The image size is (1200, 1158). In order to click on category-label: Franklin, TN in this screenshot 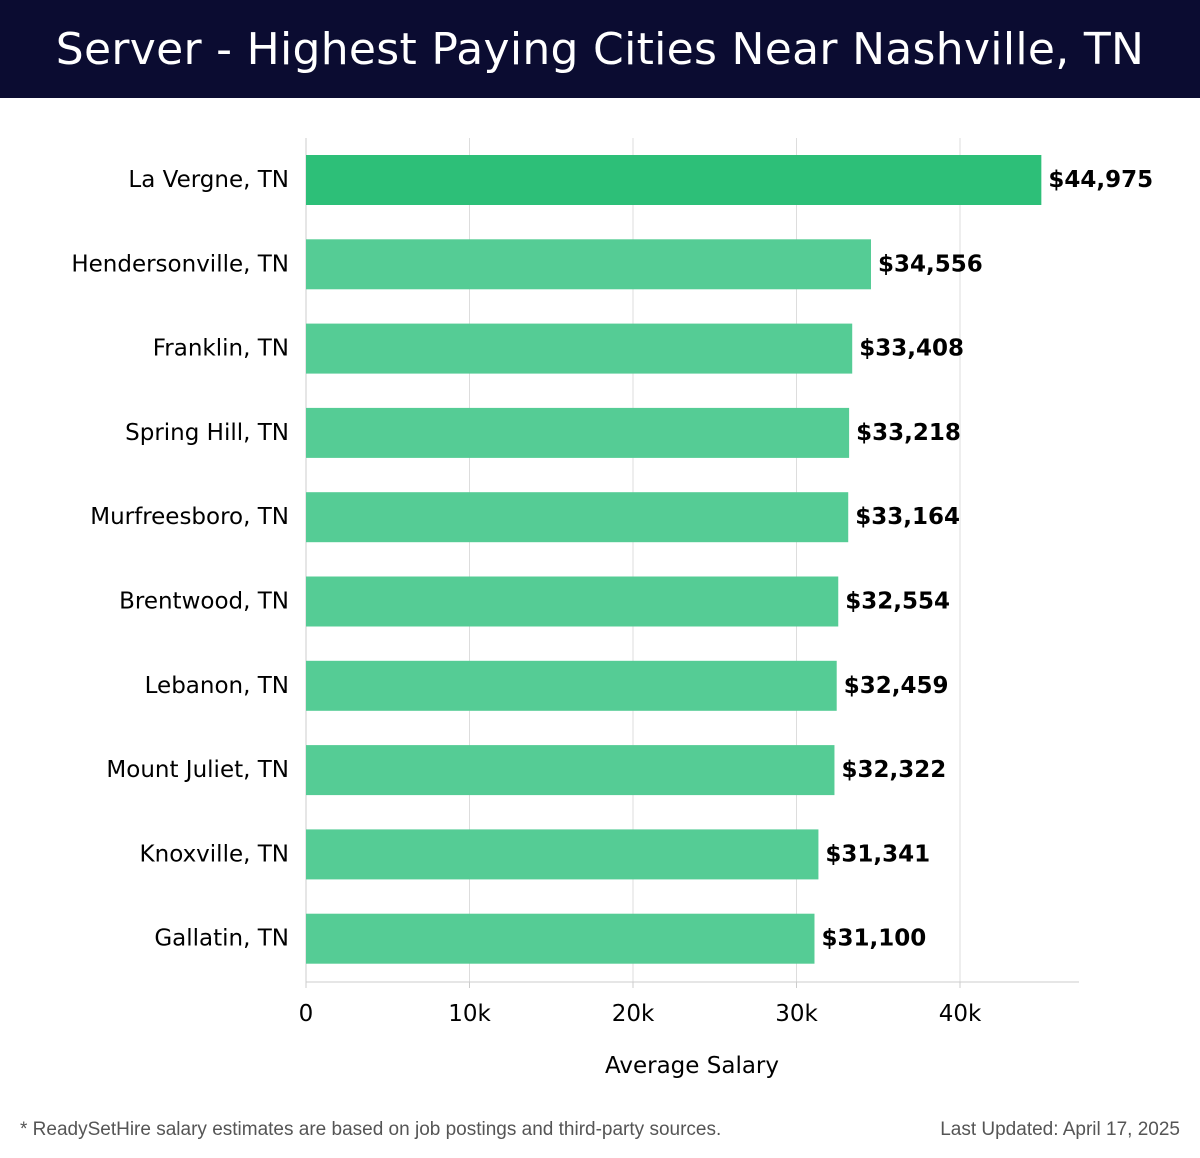, I will do `click(221, 349)`.